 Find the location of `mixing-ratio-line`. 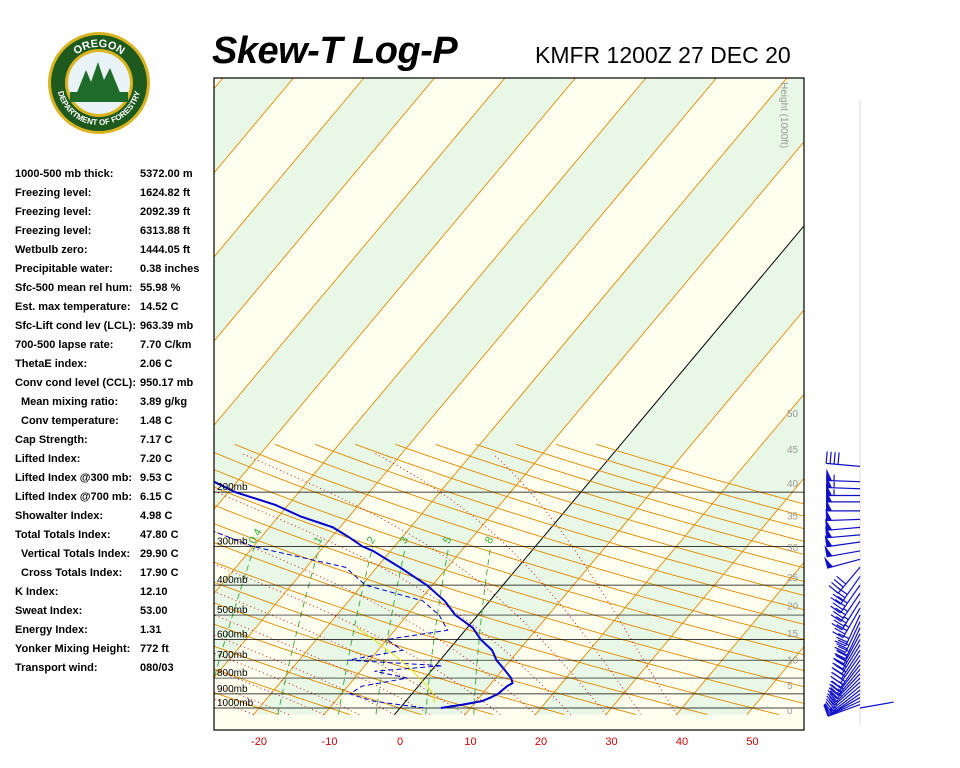

mixing-ratio-line is located at coordinates (437, 630).